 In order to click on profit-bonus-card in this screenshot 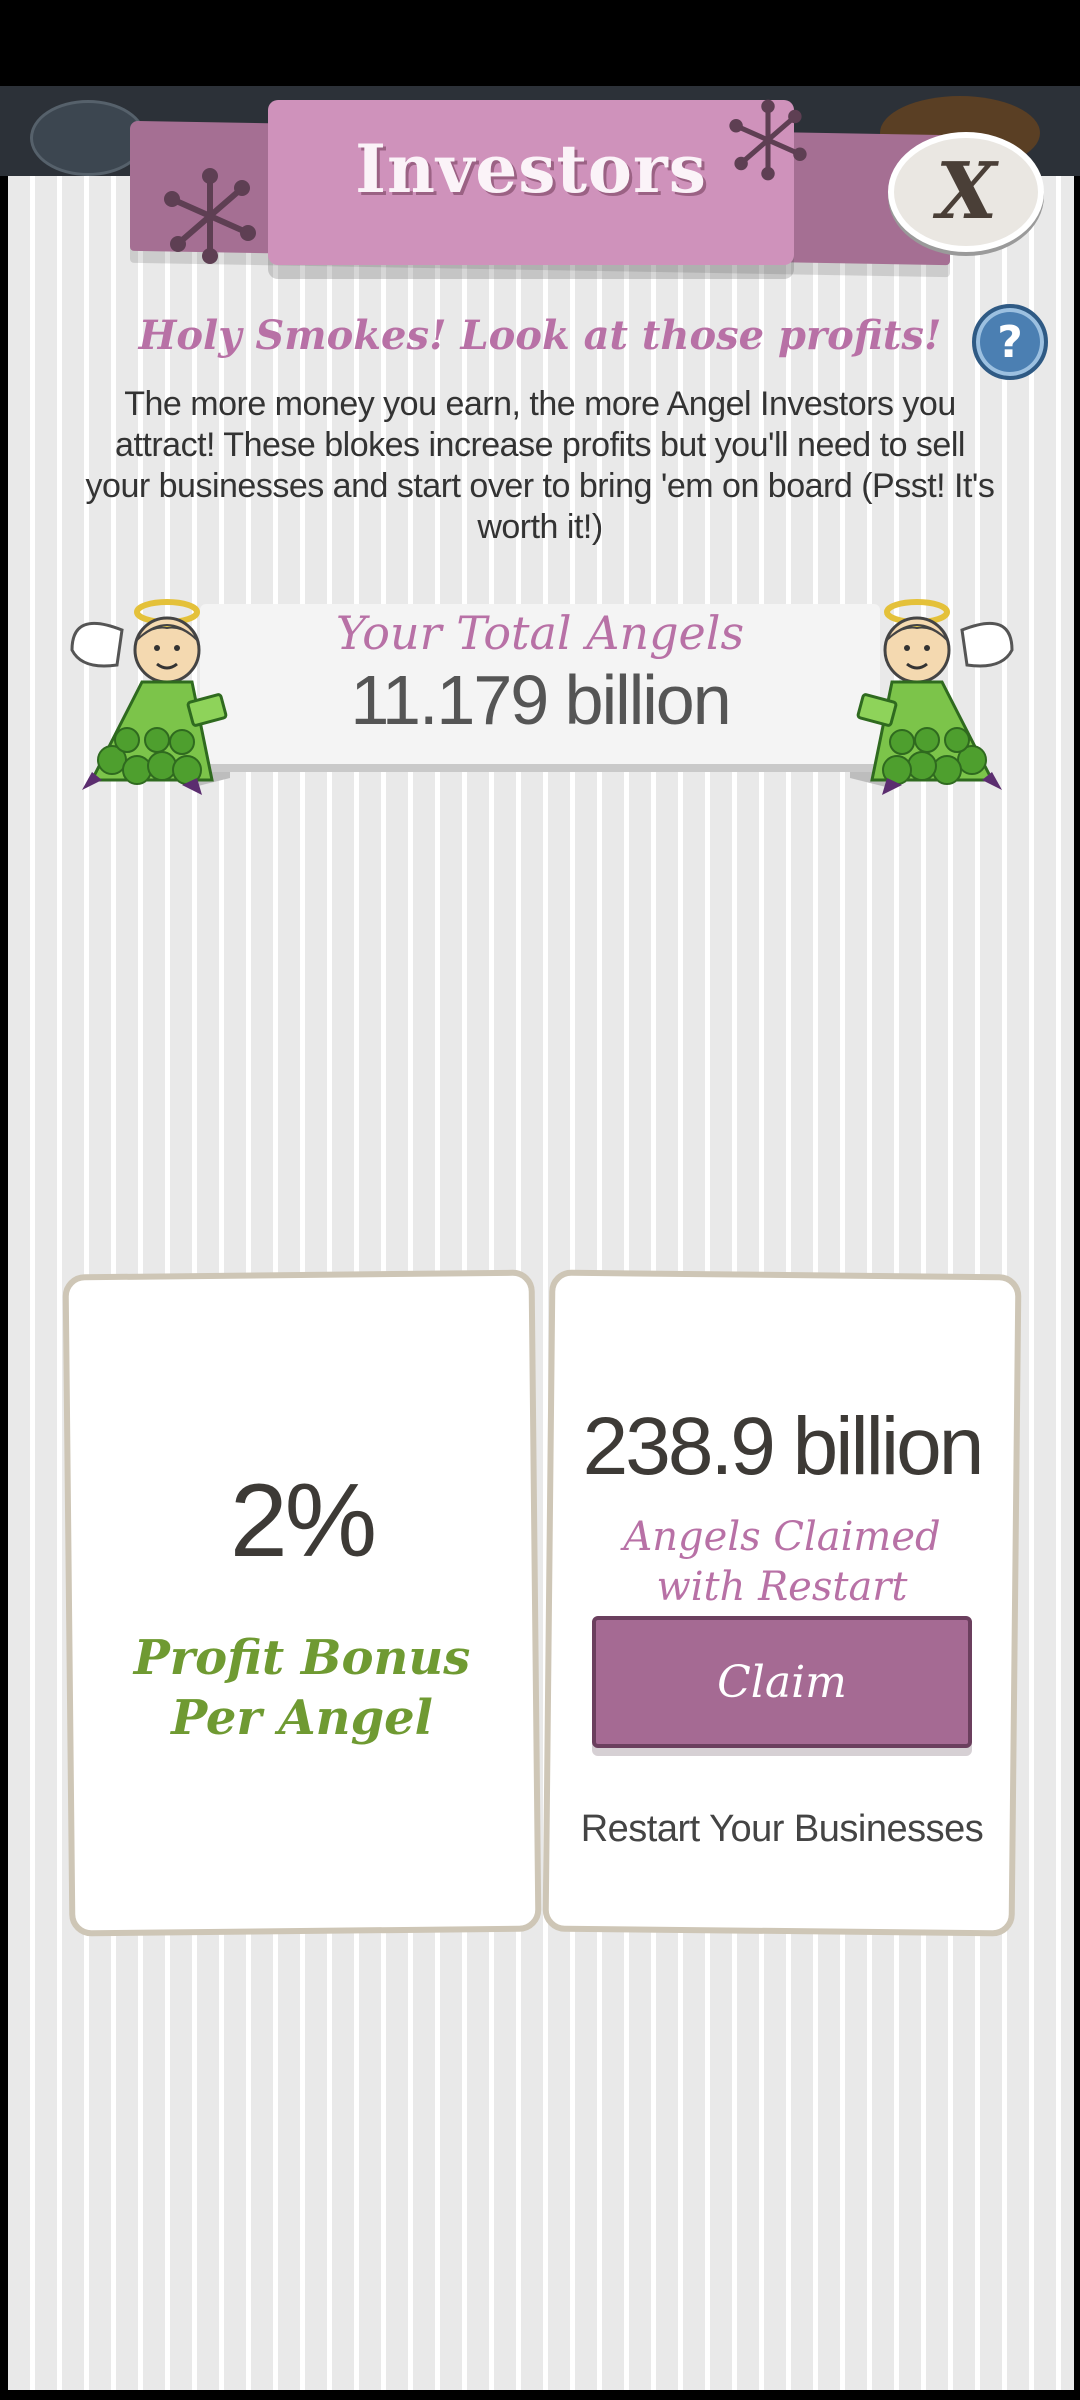, I will do `click(302, 1603)`.